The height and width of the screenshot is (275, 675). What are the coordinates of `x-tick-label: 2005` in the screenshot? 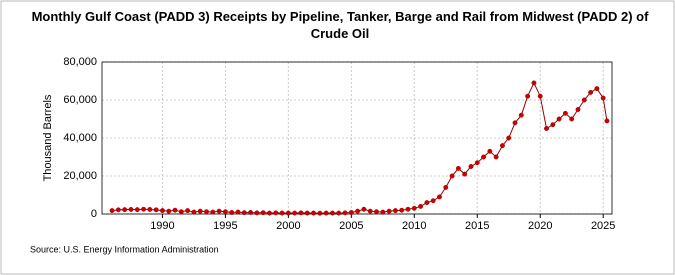 It's located at (351, 226).